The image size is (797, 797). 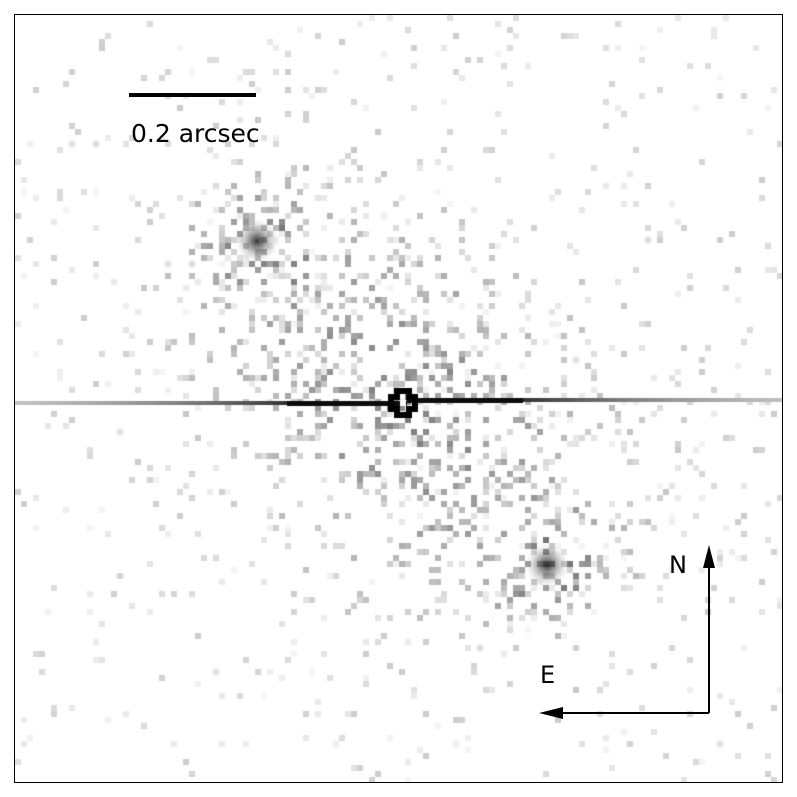 I want to click on east-arrowhead-icon, so click(x=551, y=713).